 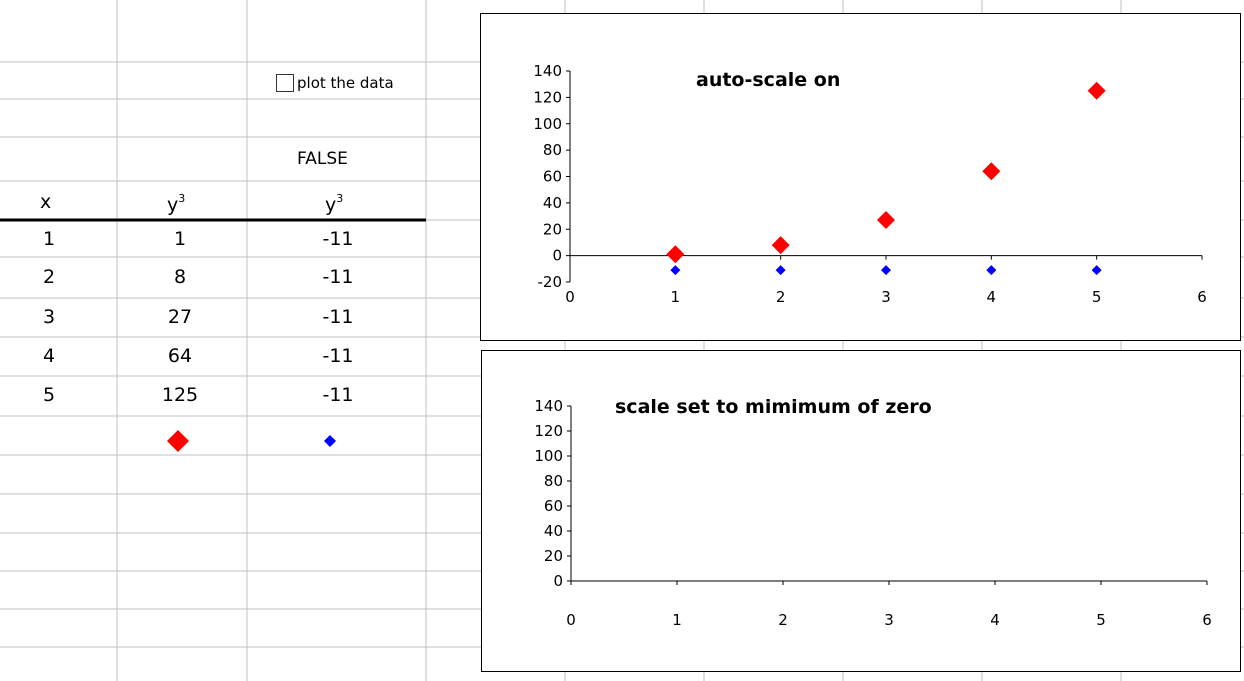 I want to click on checkbox-label: plot the data, so click(x=345, y=83).